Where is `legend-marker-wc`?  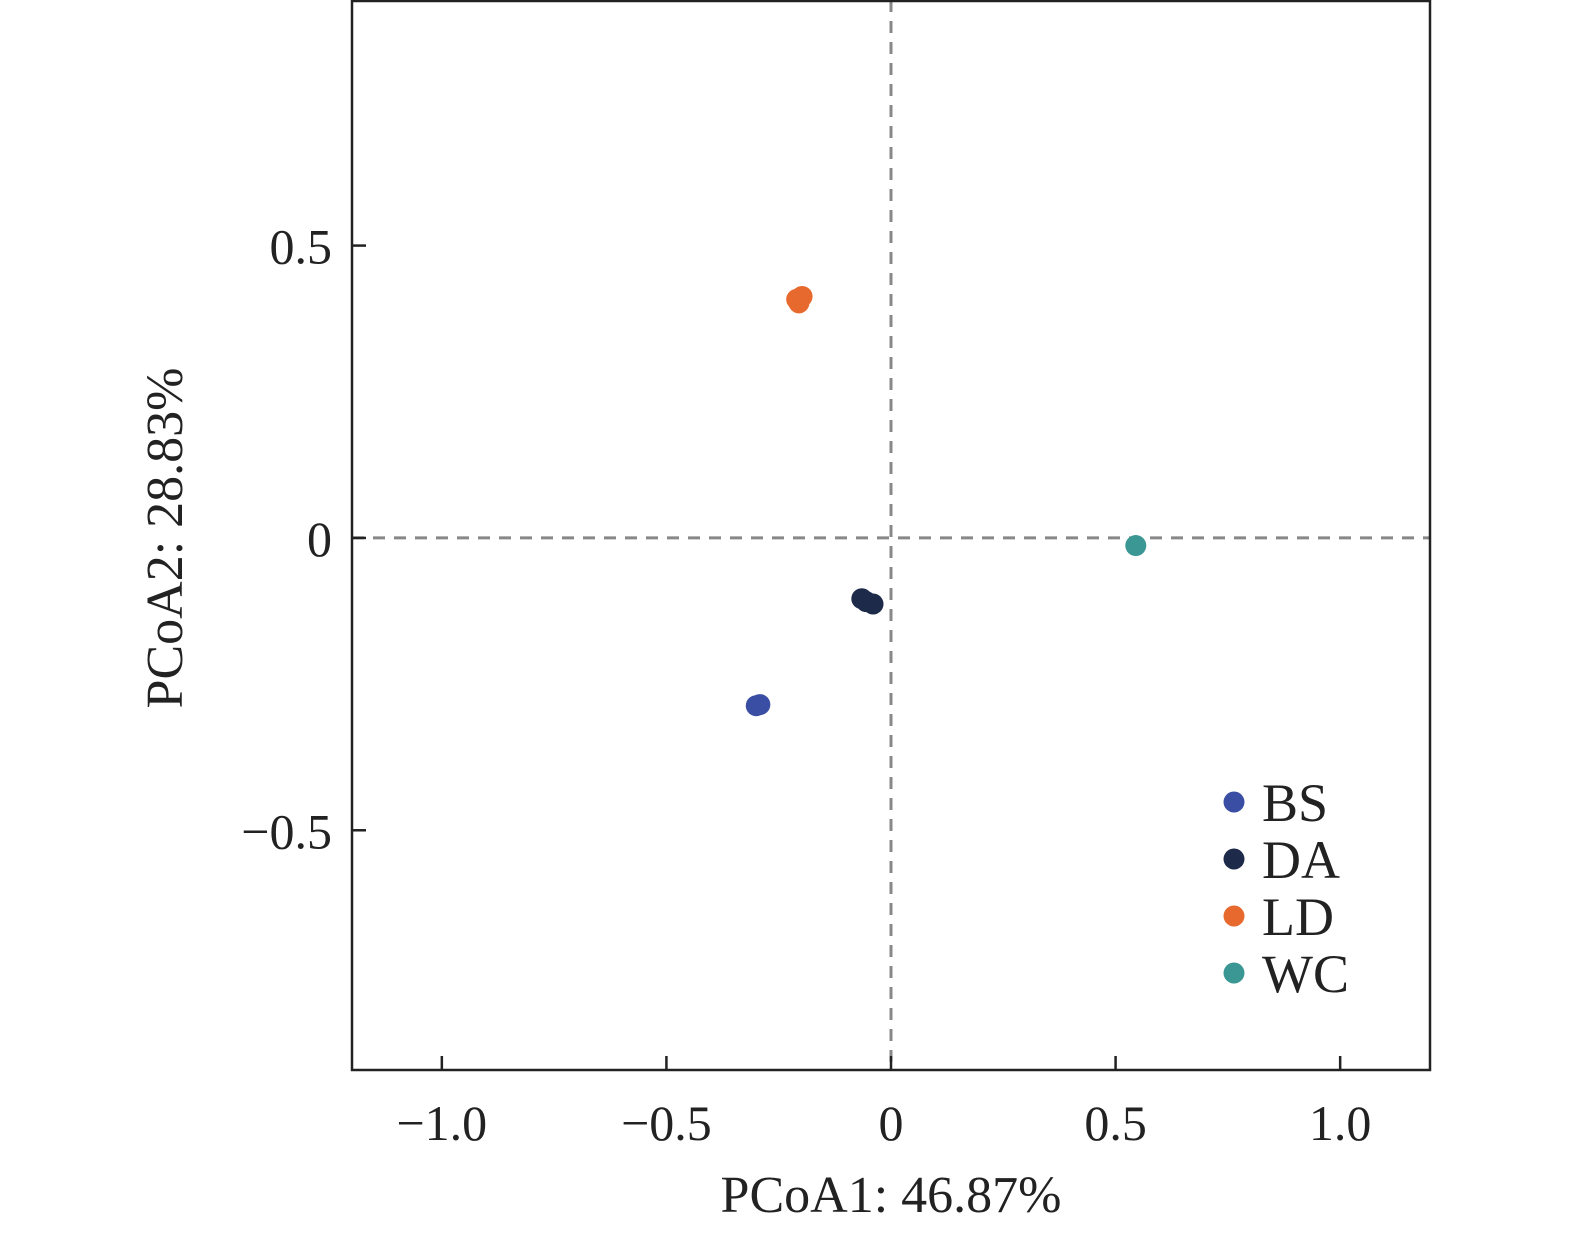 legend-marker-wc is located at coordinates (1234, 973).